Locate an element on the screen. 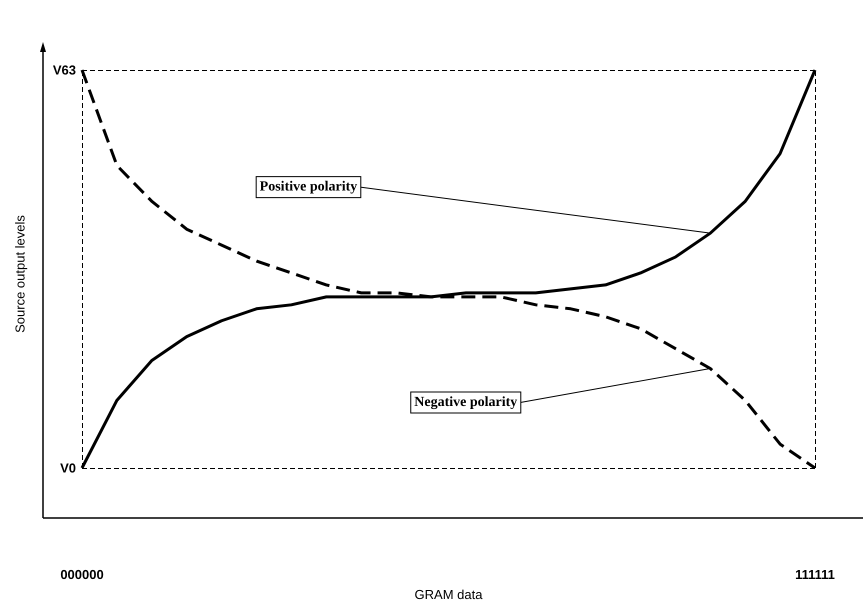  annotation: Negative polarity is located at coordinates (466, 402).